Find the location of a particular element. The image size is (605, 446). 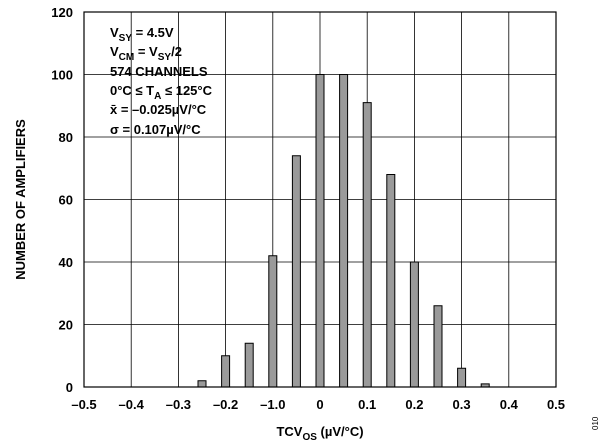

x-axis-title-unit: (µV/°C) is located at coordinates (340, 431).